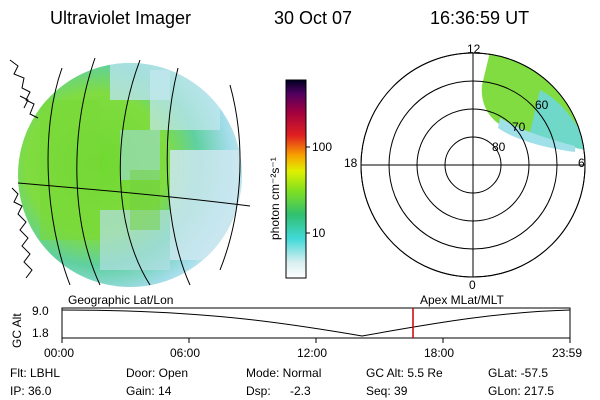 This screenshot has height=400, width=600. I want to click on geographic-title: Geographic Lat/Lon, so click(121, 300).